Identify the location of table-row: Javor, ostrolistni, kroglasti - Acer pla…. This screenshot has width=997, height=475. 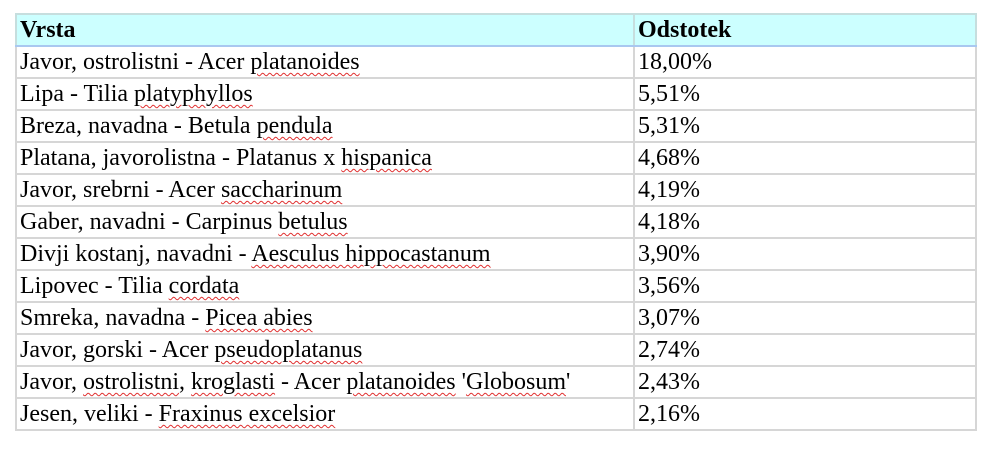
(496, 382).